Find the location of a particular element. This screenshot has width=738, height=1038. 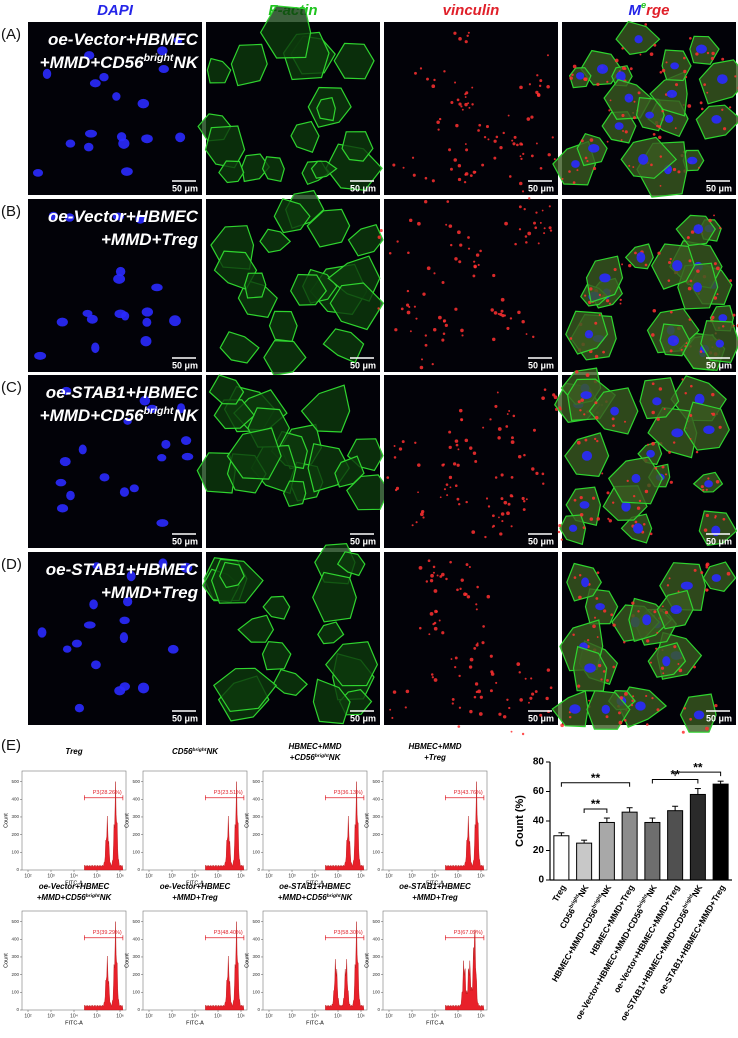

text-segment: +Treg is located at coordinates (435, 757).